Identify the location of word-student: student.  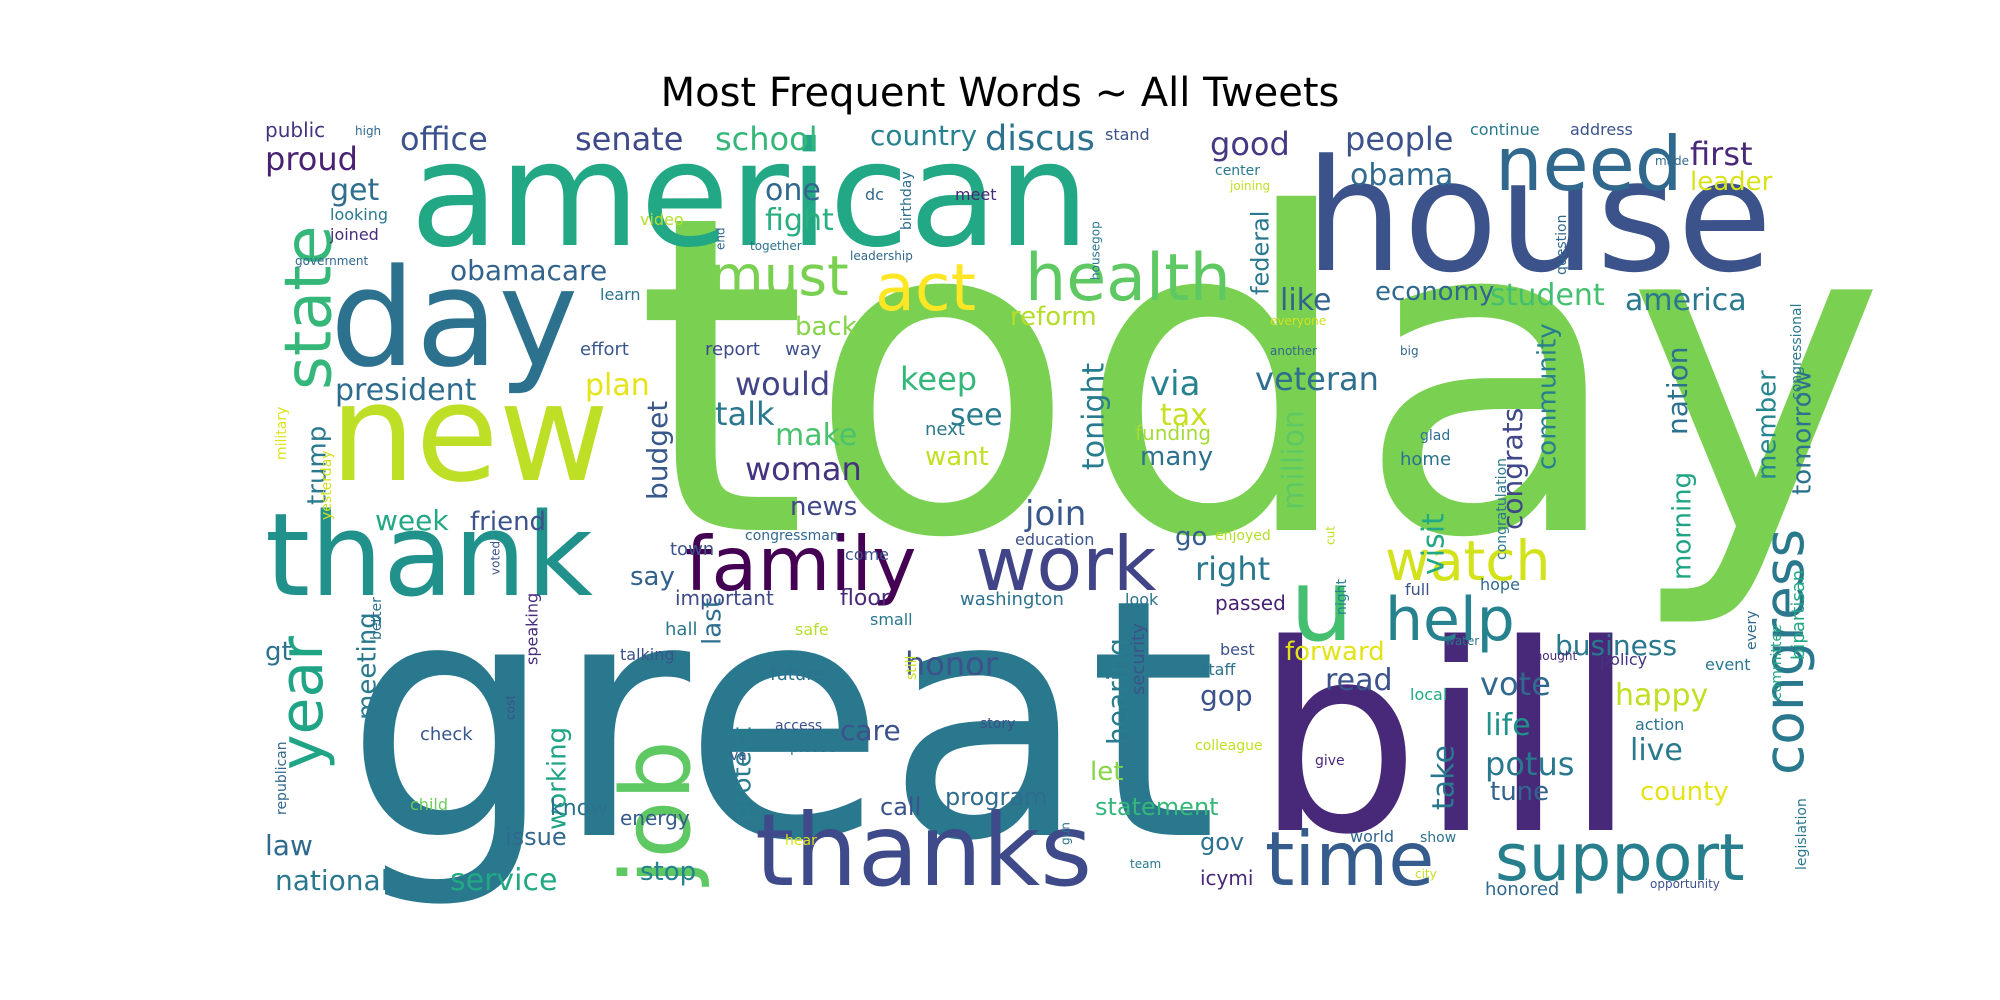
(1547, 295).